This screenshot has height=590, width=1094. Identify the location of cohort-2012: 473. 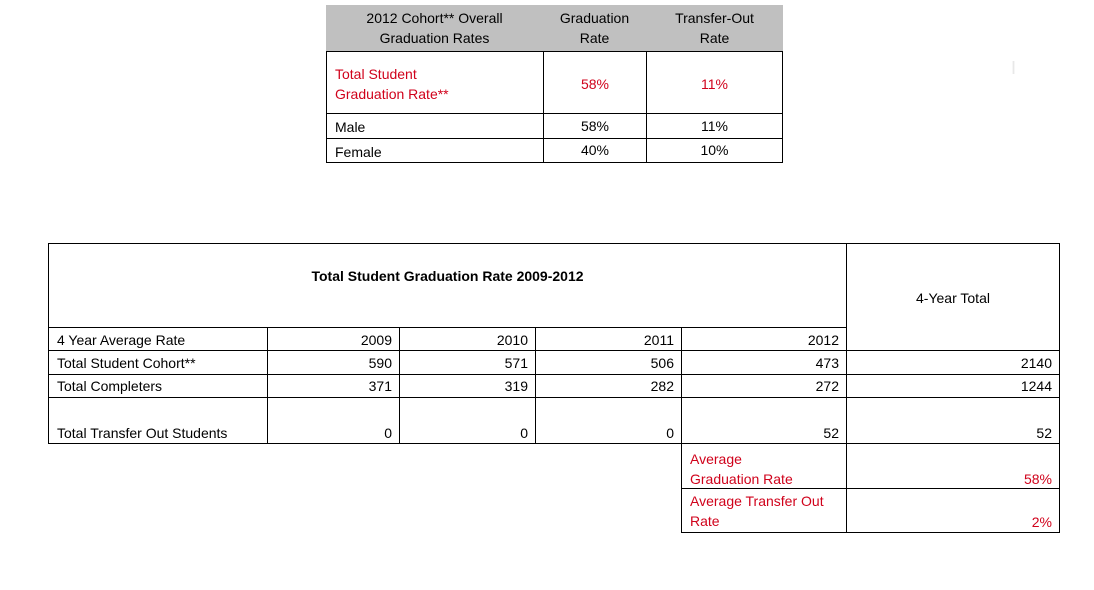
(764, 362).